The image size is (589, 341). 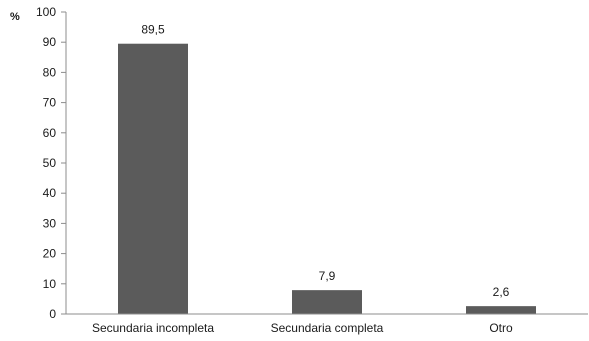 What do you see at coordinates (50, 223) in the screenshot?
I see `y-tick-label: 30` at bounding box center [50, 223].